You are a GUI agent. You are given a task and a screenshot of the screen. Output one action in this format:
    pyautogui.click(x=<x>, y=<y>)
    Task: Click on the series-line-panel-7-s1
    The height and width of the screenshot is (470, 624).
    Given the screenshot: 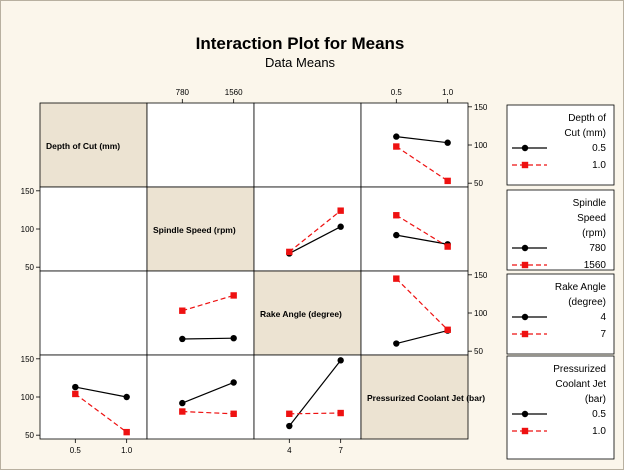 What is the action you would take?
    pyautogui.click(x=315, y=413)
    